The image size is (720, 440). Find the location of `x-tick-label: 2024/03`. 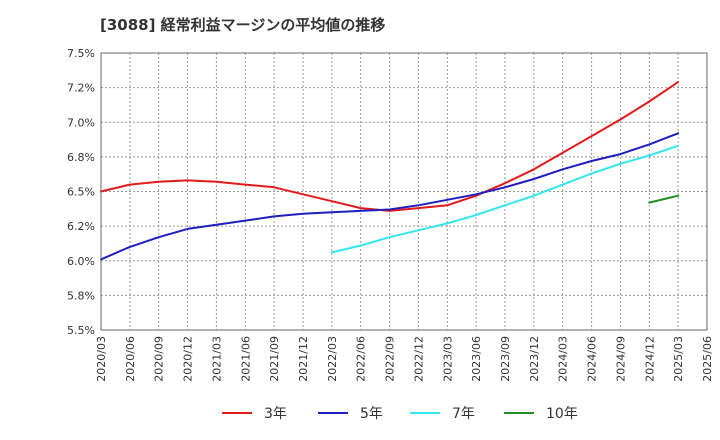

x-tick-label: 2024/03 is located at coordinates (563, 359).